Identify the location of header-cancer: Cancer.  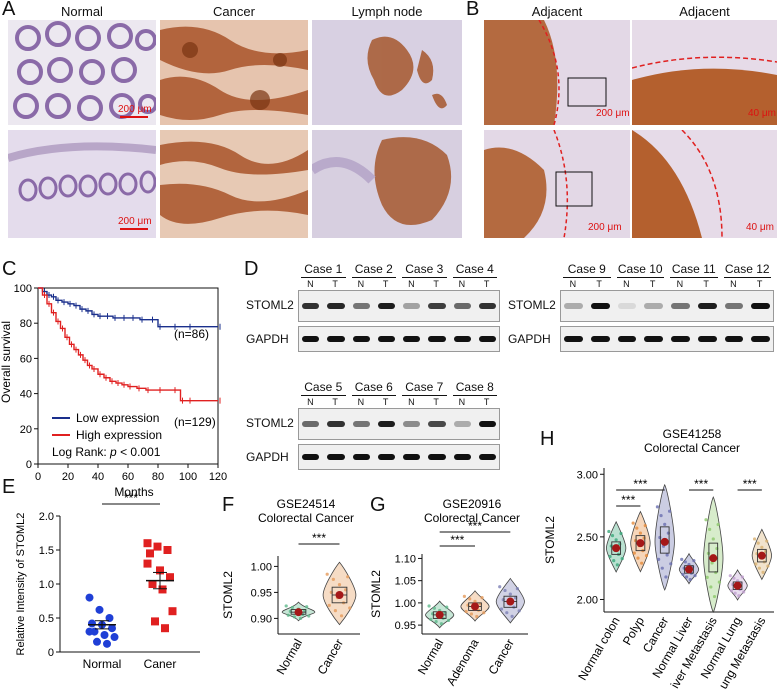
(234, 11).